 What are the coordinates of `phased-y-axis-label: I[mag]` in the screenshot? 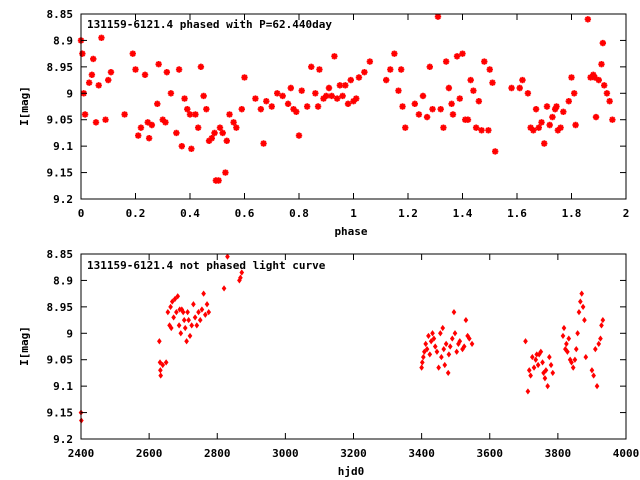 It's located at (24, 106).